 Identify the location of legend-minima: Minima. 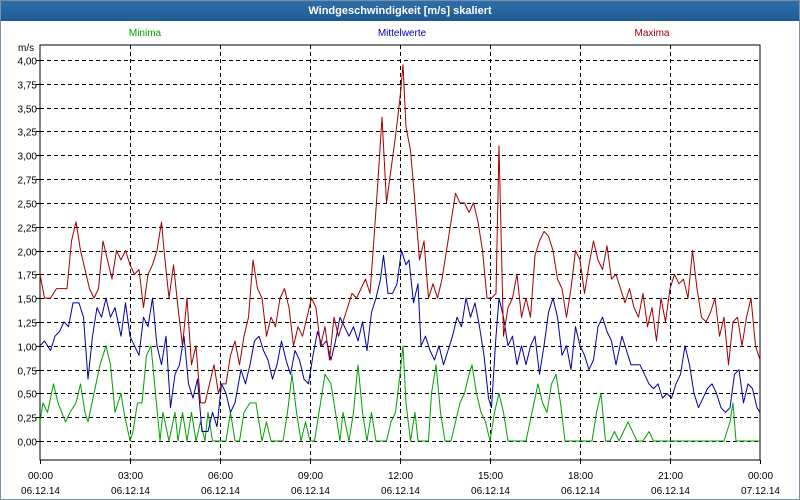
(145, 33).